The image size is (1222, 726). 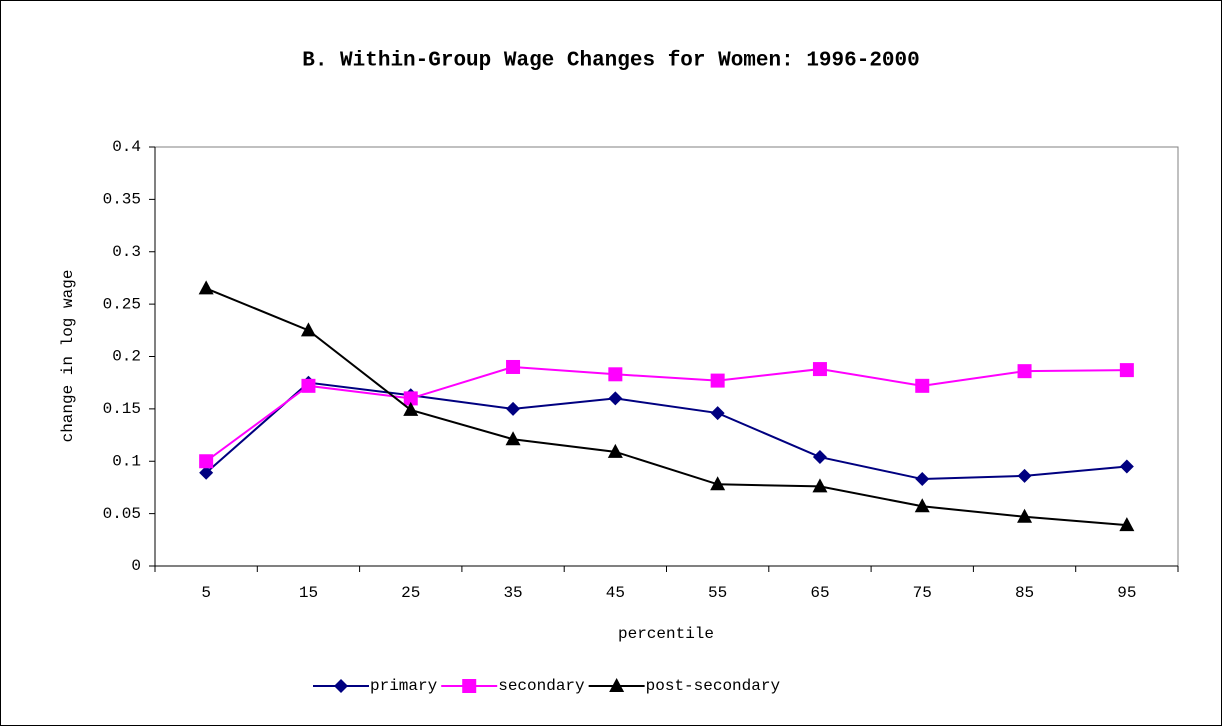 I want to click on y-tick-label: 0.15, so click(x=122, y=409).